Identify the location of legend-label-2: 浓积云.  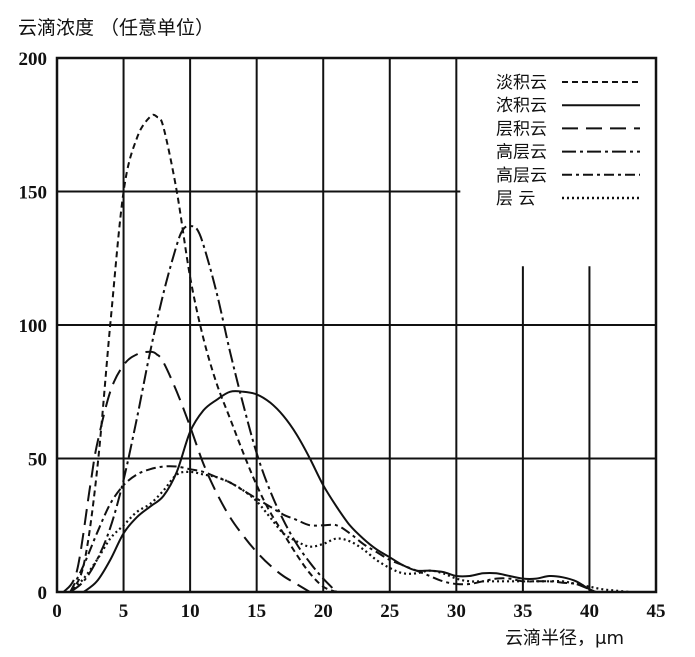
(521, 106).